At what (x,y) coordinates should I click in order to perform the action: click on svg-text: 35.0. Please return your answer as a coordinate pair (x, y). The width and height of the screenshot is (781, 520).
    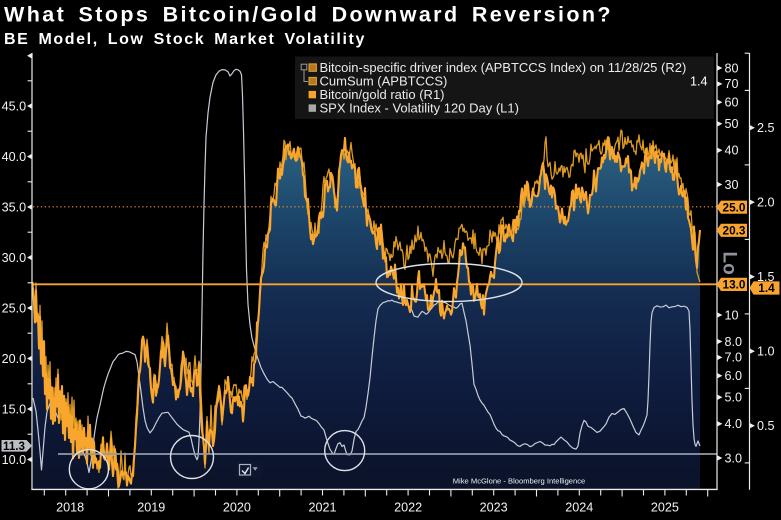
    Looking at the image, I should click on (14, 207).